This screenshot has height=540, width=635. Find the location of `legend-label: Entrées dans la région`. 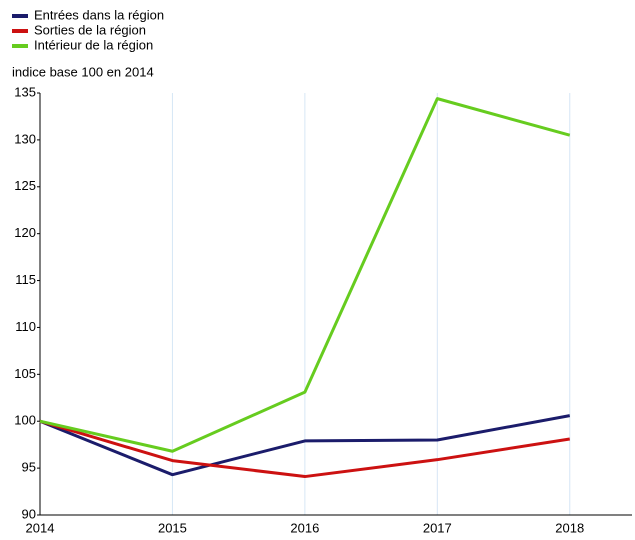

legend-label: Entrées dans la région is located at coordinates (99, 14).